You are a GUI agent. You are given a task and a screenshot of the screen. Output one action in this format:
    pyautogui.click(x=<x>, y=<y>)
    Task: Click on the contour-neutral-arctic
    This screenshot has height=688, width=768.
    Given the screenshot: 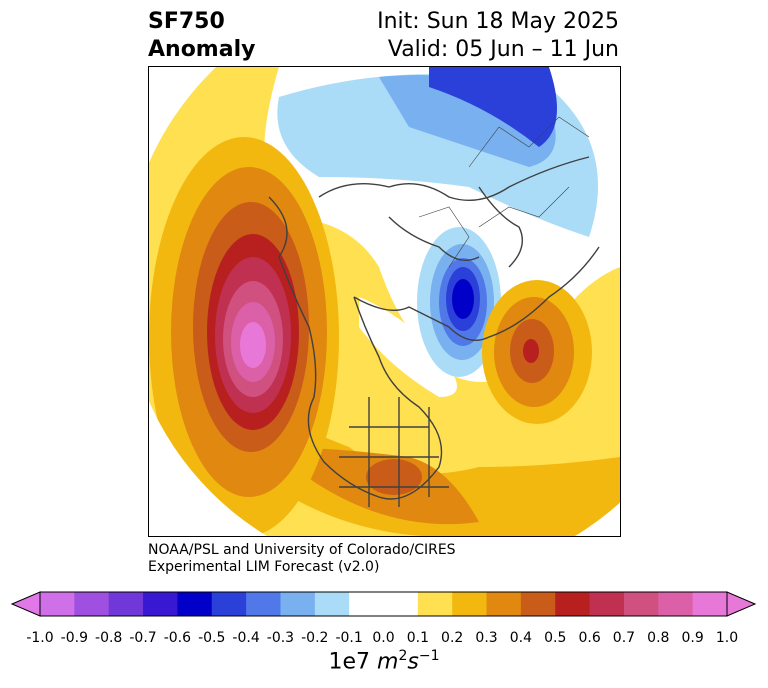 What is the action you would take?
    pyautogui.click(x=408, y=347)
    